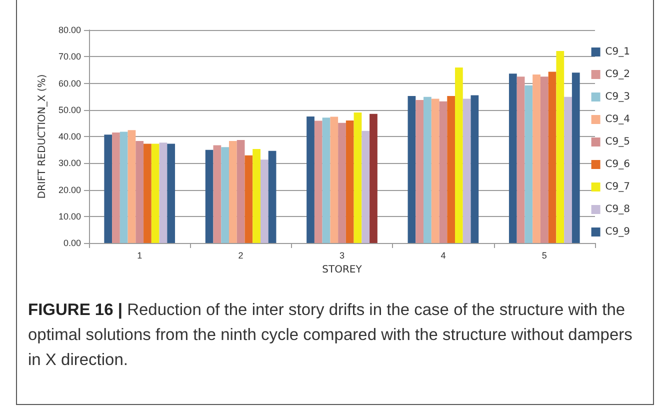  Describe the element at coordinates (42, 136) in the screenshot. I see `y-axis-title: DRIFT REDUCTION_X (%)` at that location.